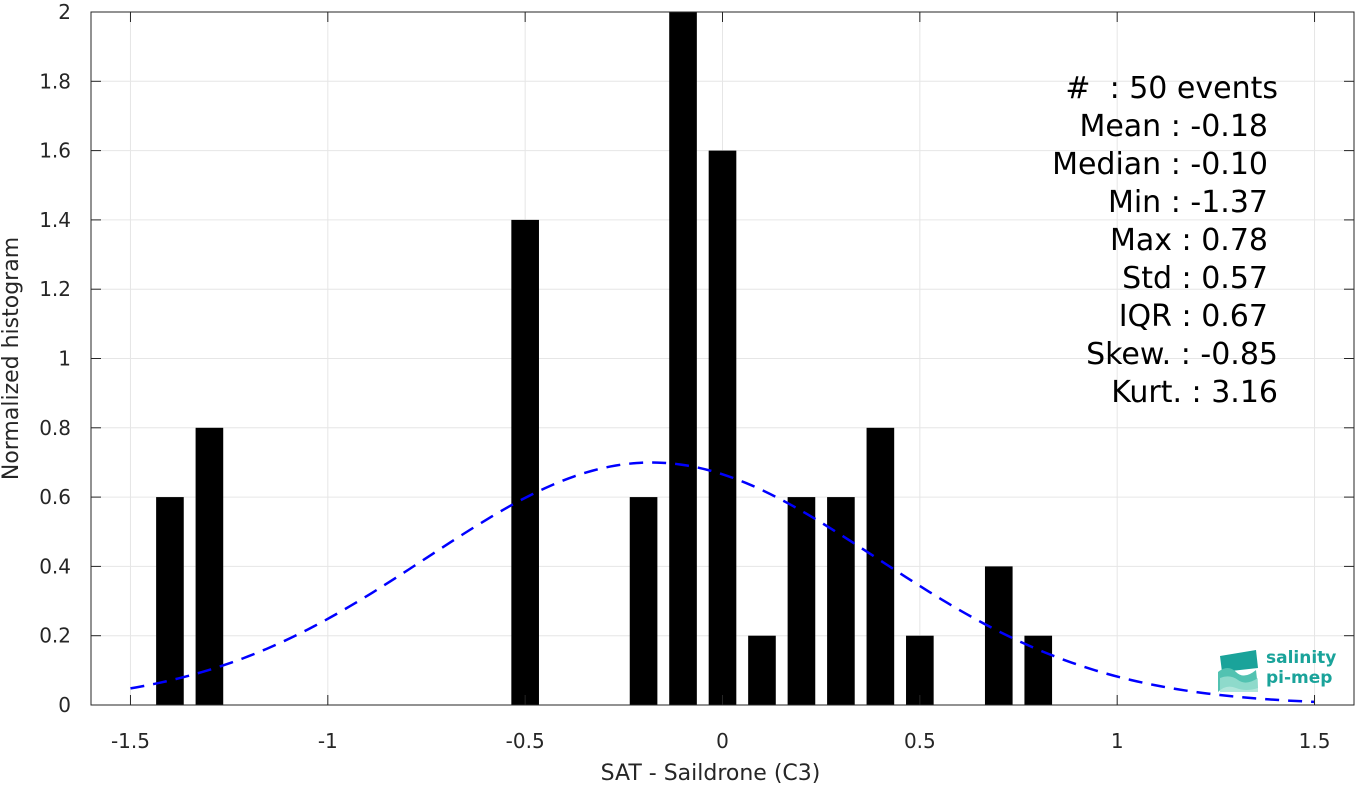 Image resolution: width=1367 pixels, height=785 pixels. I want to click on x-tick-label: -1, so click(328, 741).